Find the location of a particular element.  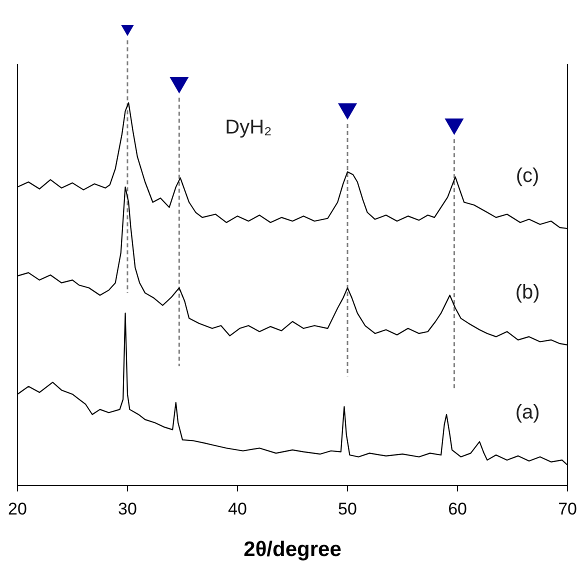

series-label: (a) is located at coordinates (527, 413).